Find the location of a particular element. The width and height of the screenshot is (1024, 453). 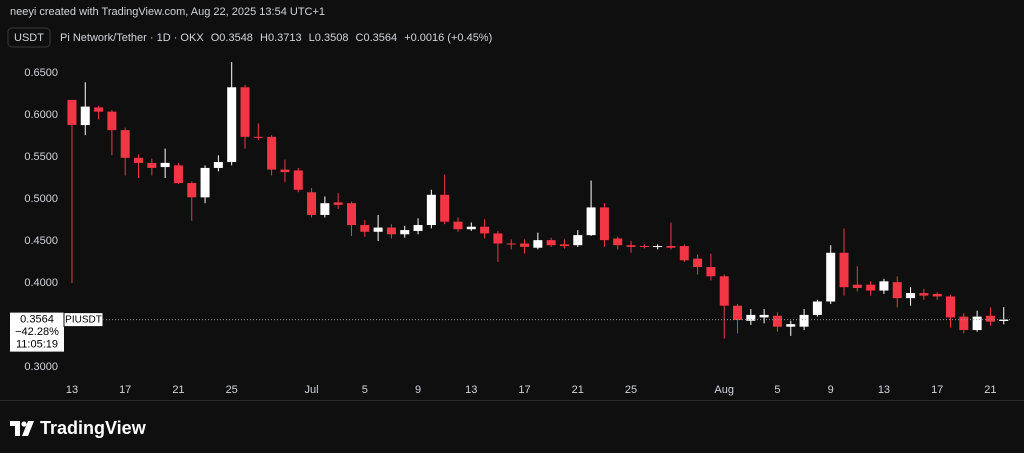

x-tick-label: Aug is located at coordinates (724, 390).